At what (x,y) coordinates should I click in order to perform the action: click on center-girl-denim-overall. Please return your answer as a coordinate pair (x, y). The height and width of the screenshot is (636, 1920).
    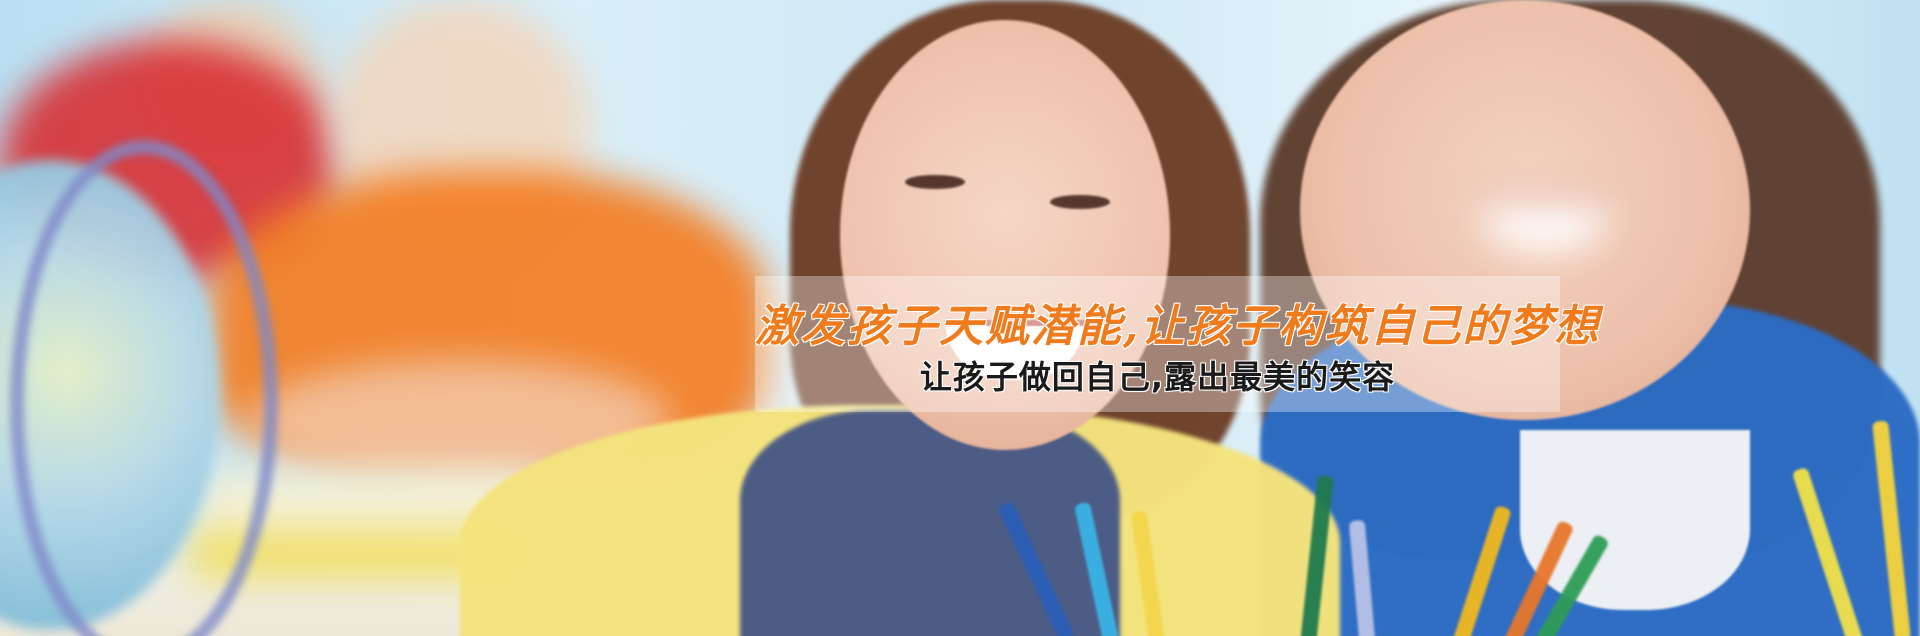
    Looking at the image, I should click on (930, 523).